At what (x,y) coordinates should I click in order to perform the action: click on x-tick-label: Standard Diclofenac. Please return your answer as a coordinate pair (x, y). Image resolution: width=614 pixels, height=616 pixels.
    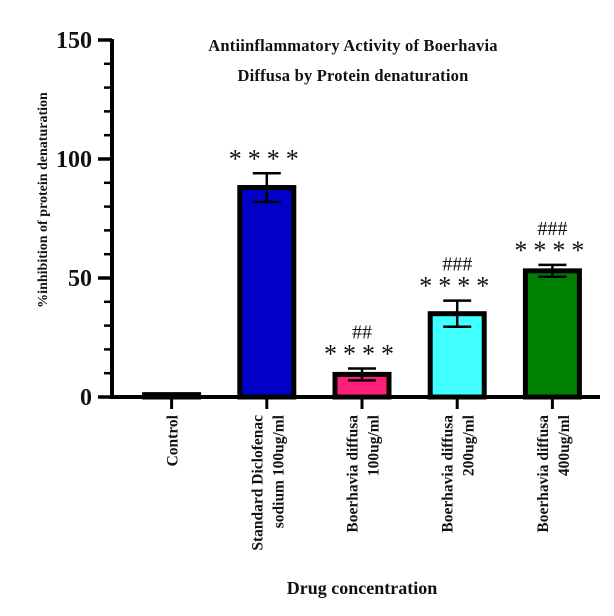
    Looking at the image, I should click on (257, 483).